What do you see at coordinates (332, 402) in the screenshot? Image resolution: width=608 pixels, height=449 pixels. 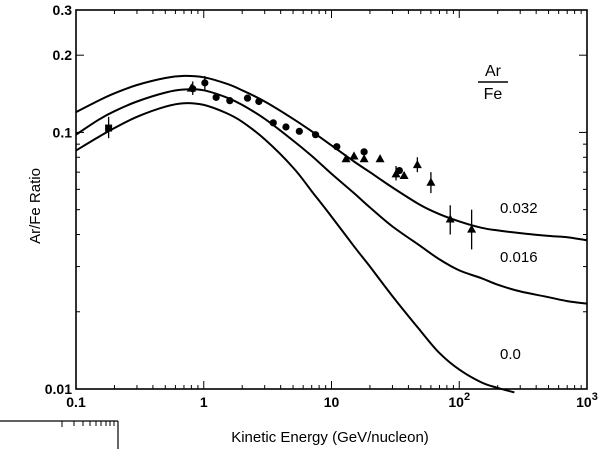 I see `x-tick-label: 10` at bounding box center [332, 402].